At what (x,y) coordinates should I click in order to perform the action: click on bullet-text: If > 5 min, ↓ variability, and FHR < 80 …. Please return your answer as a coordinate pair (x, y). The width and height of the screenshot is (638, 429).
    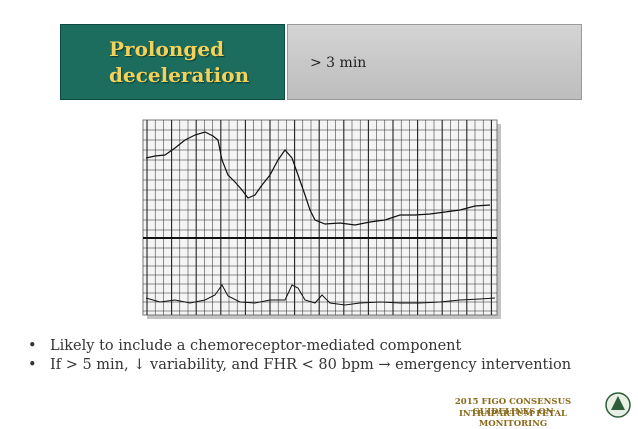
    Looking at the image, I should click on (311, 365).